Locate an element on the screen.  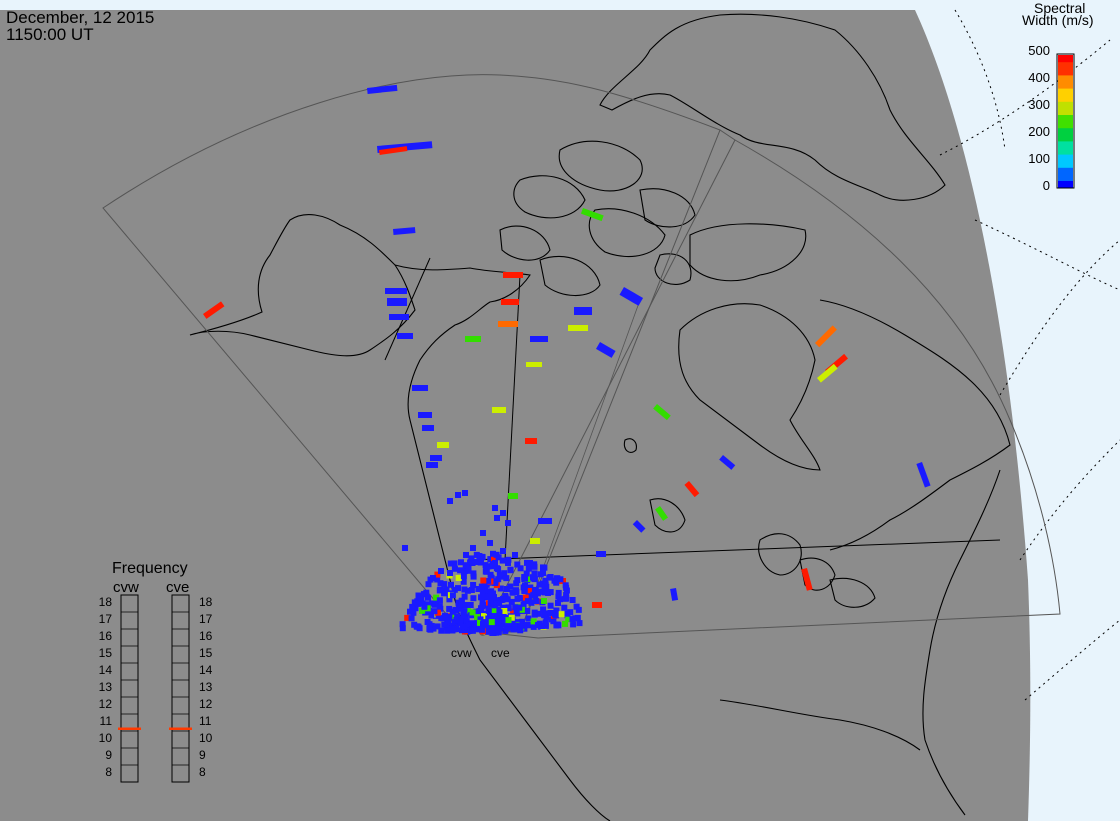
colorbar-tick-label: 400 is located at coordinates (1039, 77).